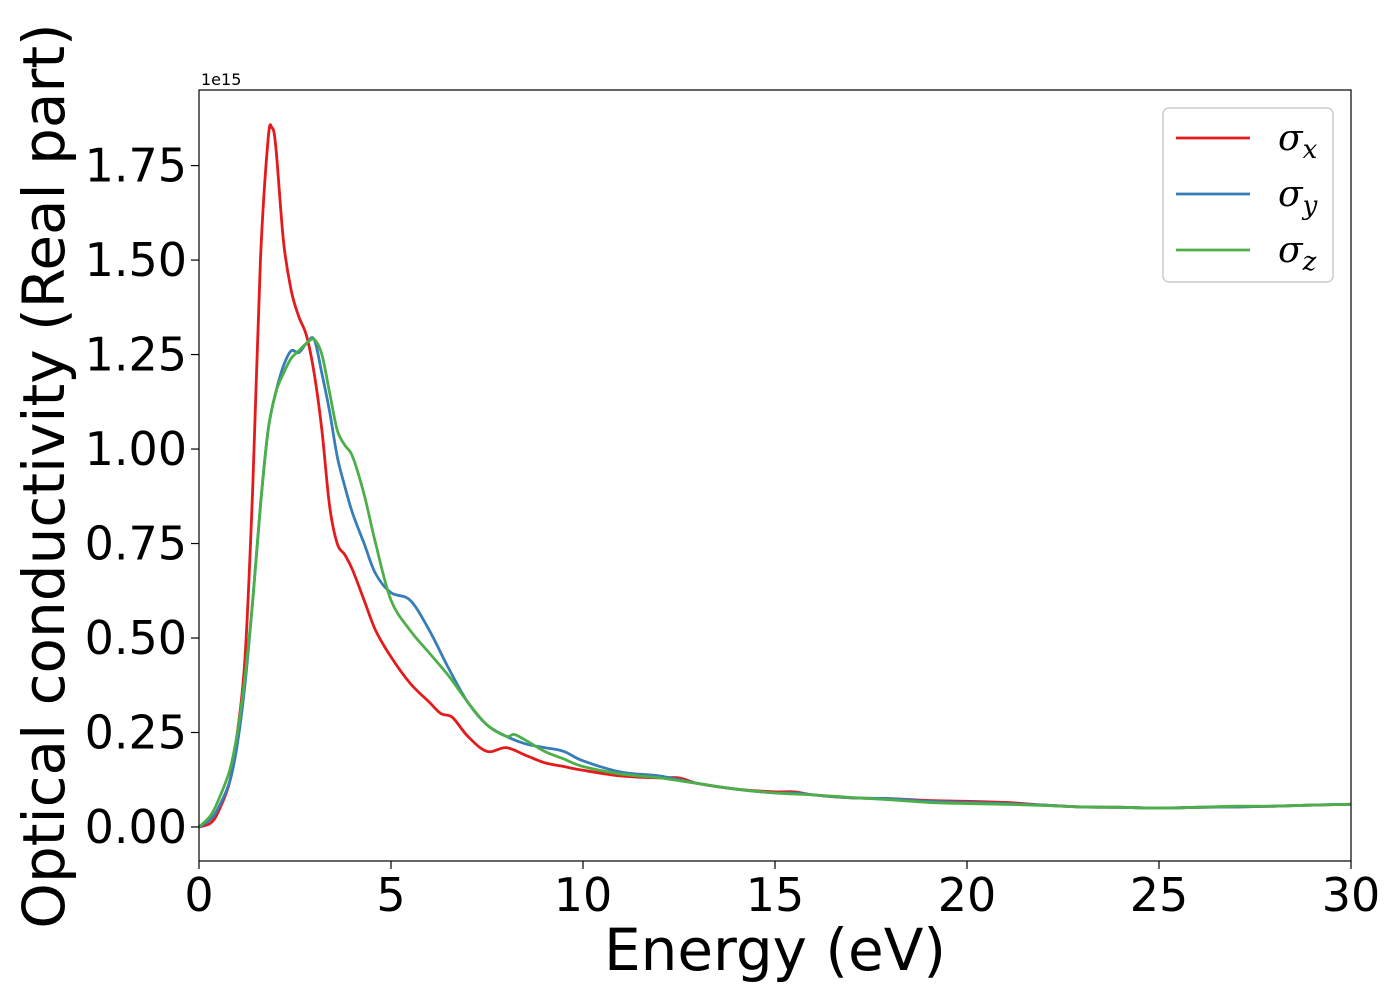 This screenshot has height=1000, width=1400. What do you see at coordinates (775, 950) in the screenshot?
I see `x-axis-title: Energy (eV)` at bounding box center [775, 950].